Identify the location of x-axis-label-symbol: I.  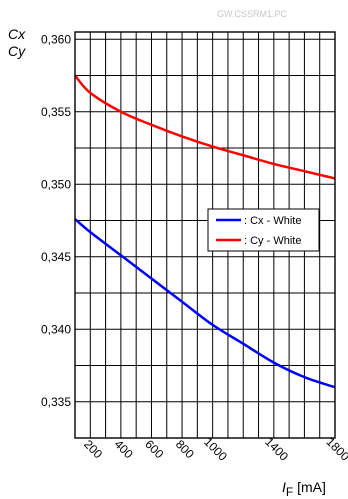
(284, 487).